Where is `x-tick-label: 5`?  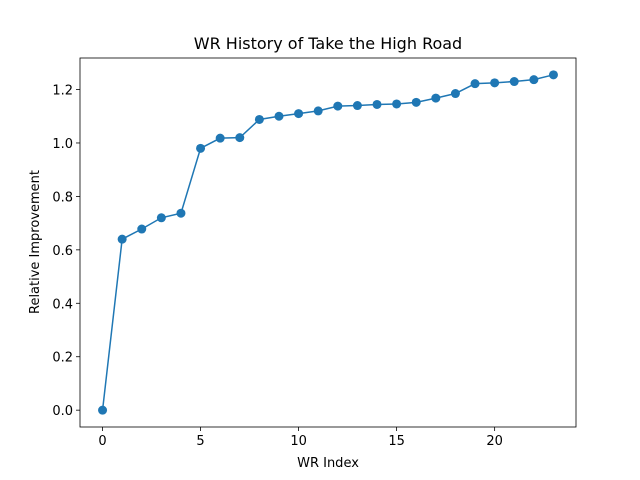 x-tick-label: 5 is located at coordinates (200, 441).